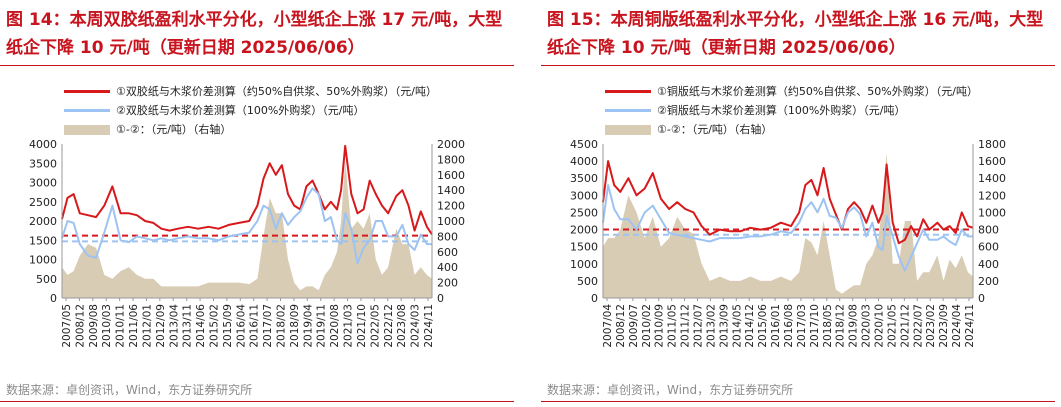 The image size is (1061, 407). What do you see at coordinates (944, 326) in the screenshot?
I see `x-tick-label: 2023/09` at bounding box center [944, 326].